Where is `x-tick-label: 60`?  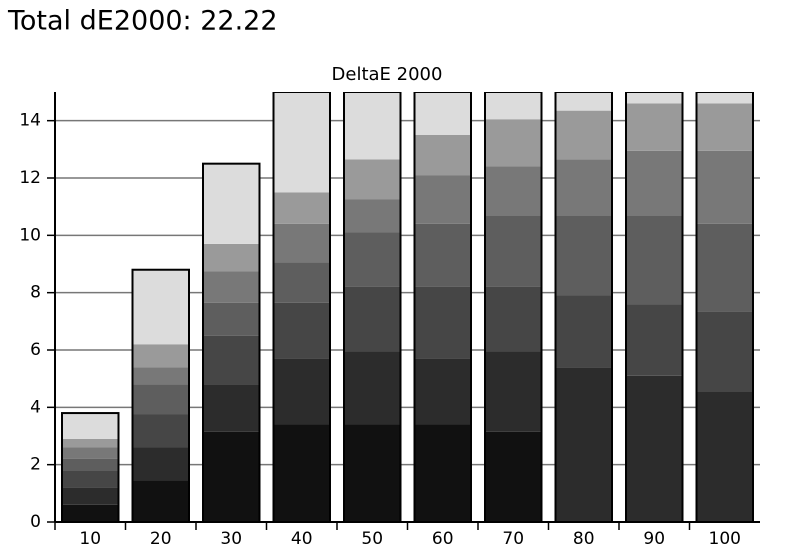
x-tick-label: 60 is located at coordinates (443, 539).